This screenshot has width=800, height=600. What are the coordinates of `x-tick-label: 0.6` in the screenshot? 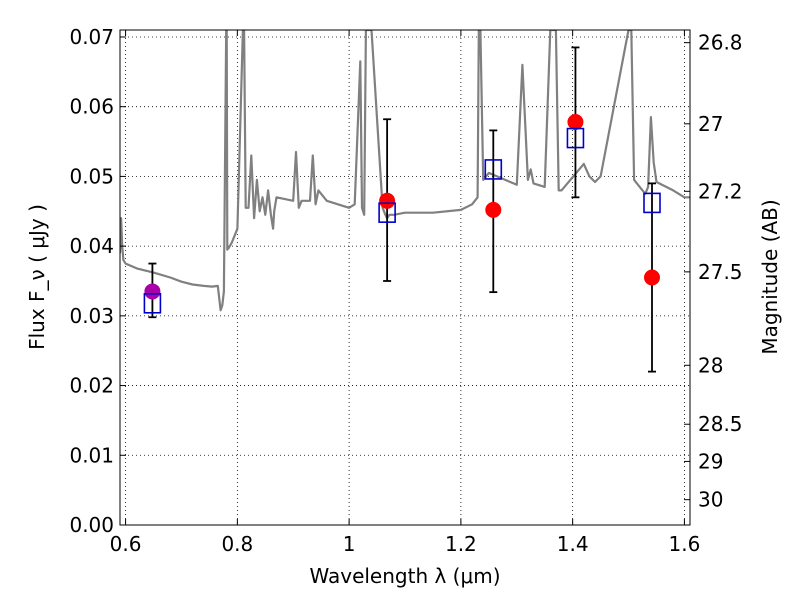 It's located at (126, 544).